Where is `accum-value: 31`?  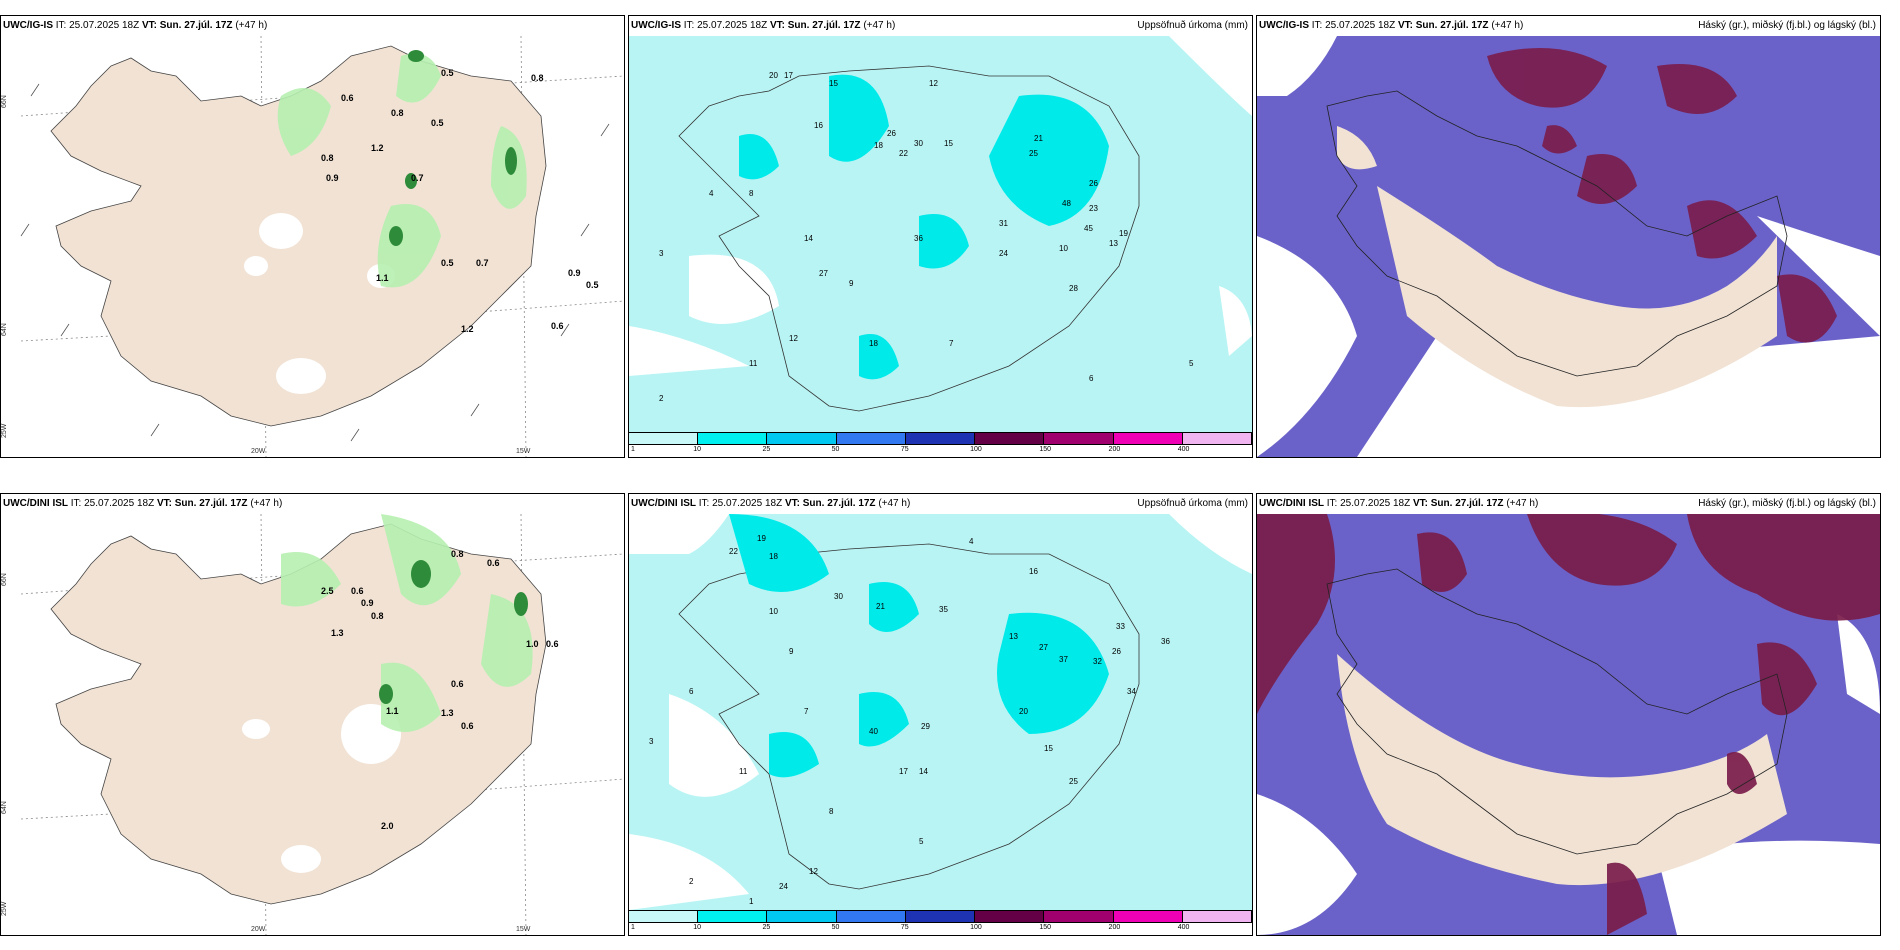
accum-value: 31 is located at coordinates (1003, 223).